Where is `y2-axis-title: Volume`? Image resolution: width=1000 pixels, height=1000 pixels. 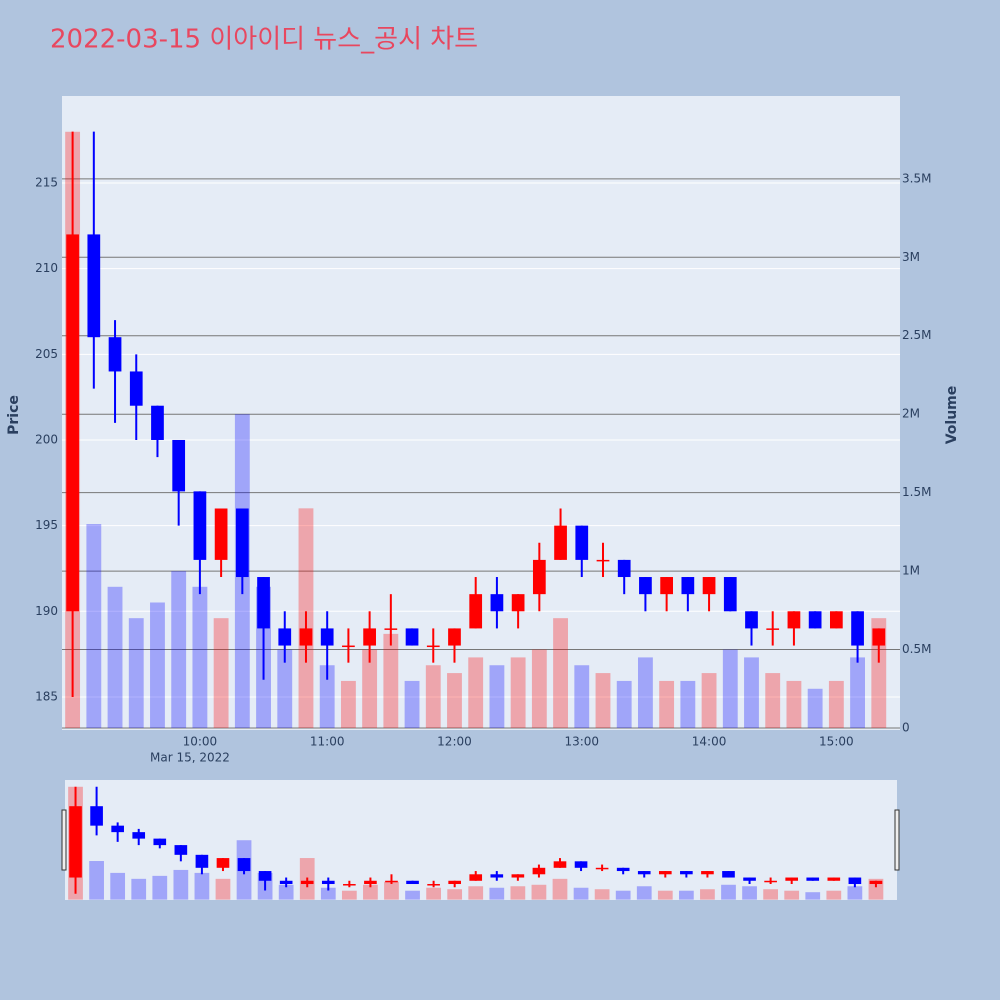
y2-axis-title: Volume is located at coordinates (952, 415).